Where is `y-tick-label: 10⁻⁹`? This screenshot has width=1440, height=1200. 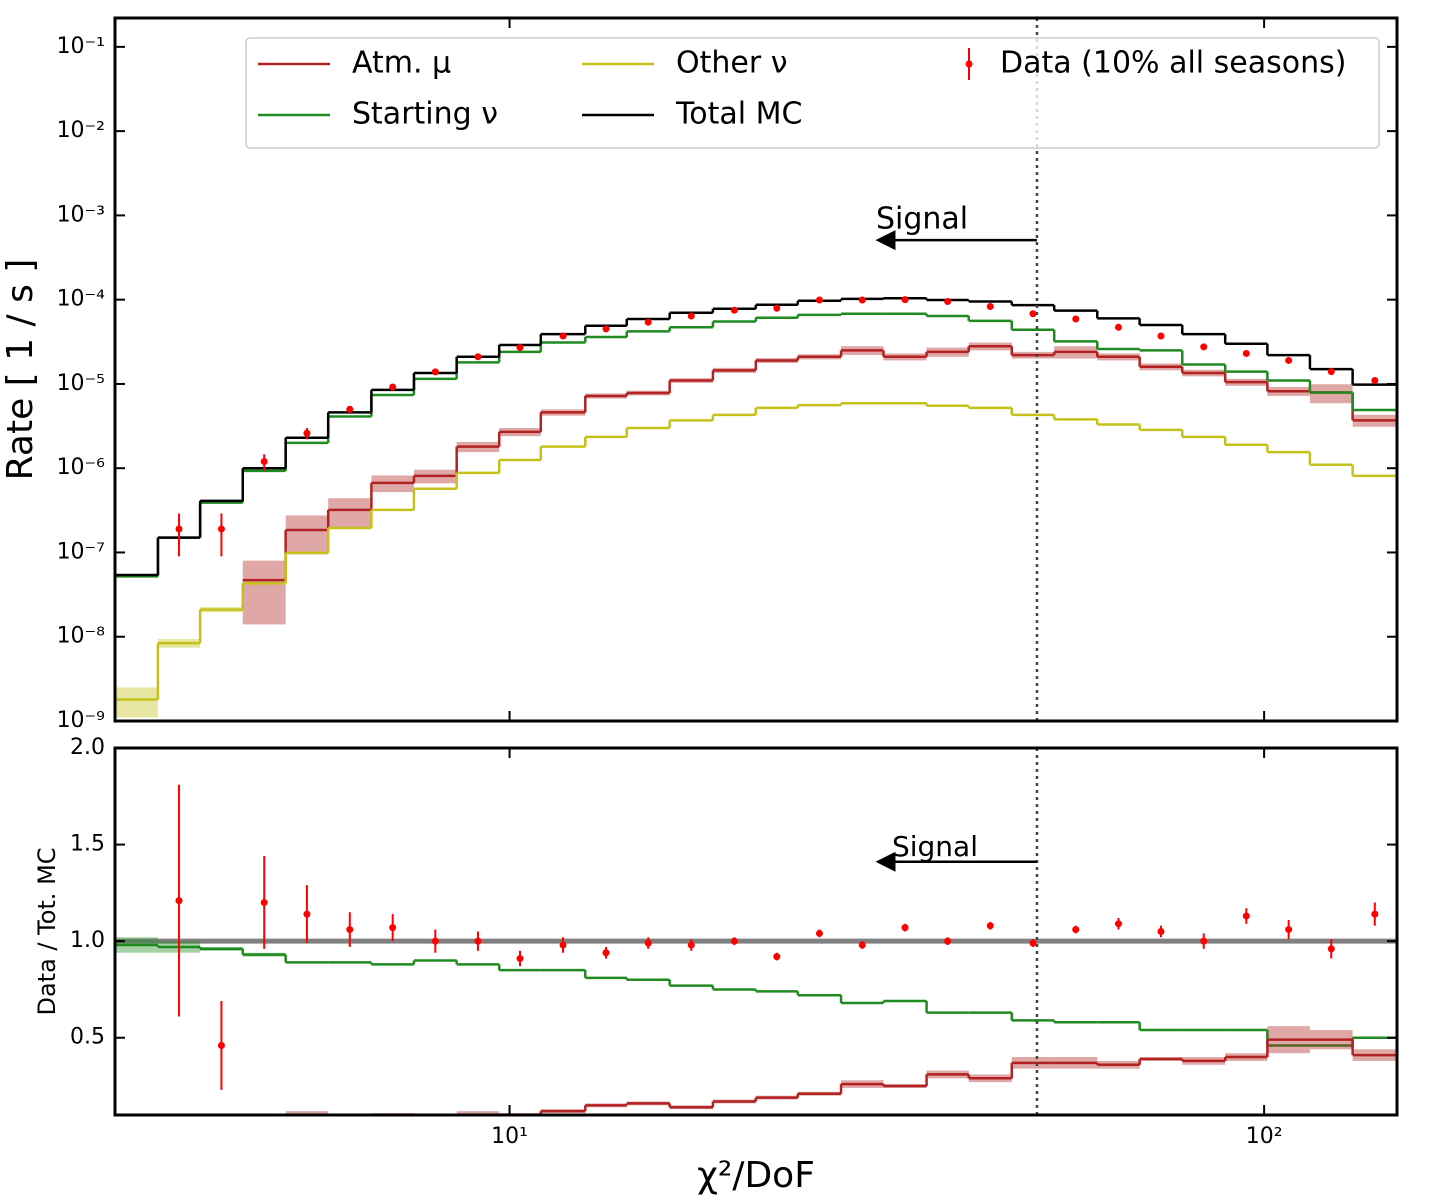 y-tick-label: 10⁻⁹ is located at coordinates (81, 720).